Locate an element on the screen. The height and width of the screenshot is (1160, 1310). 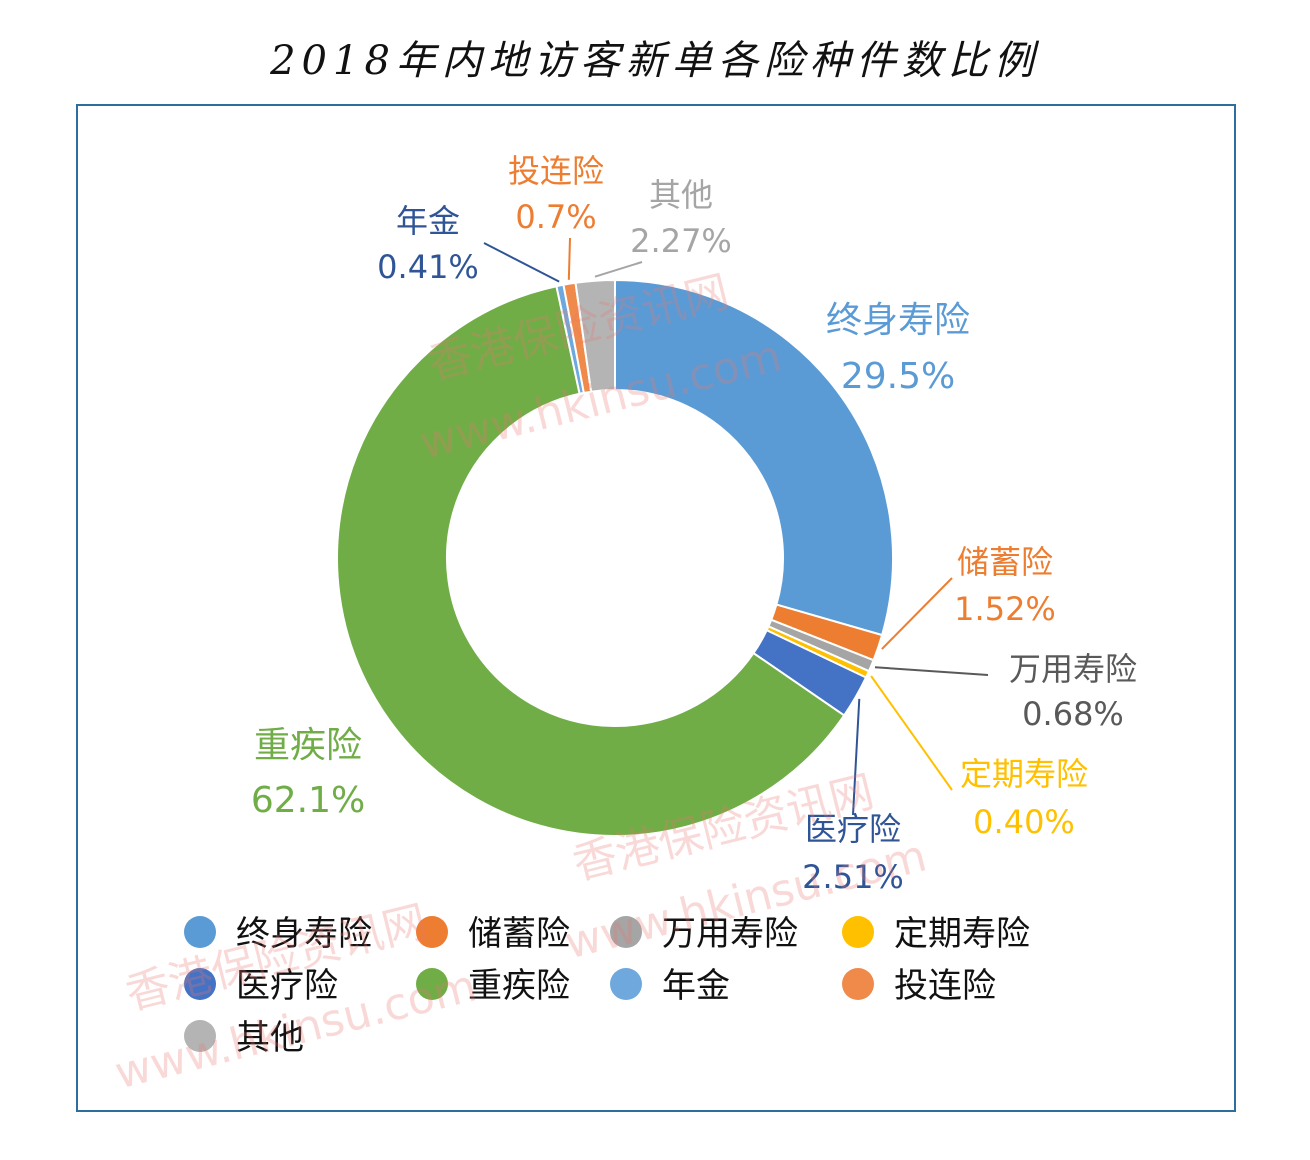
slice-value-label: 0.41% is located at coordinates (428, 267).